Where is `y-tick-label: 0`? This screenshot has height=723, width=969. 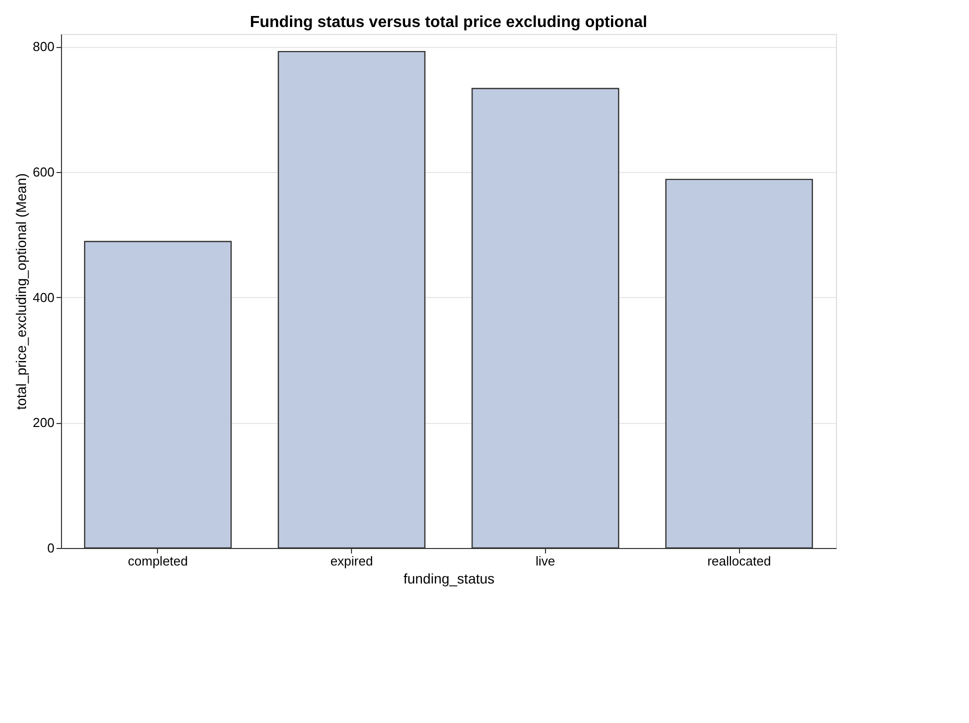
y-tick-label: 0 is located at coordinates (50, 548).